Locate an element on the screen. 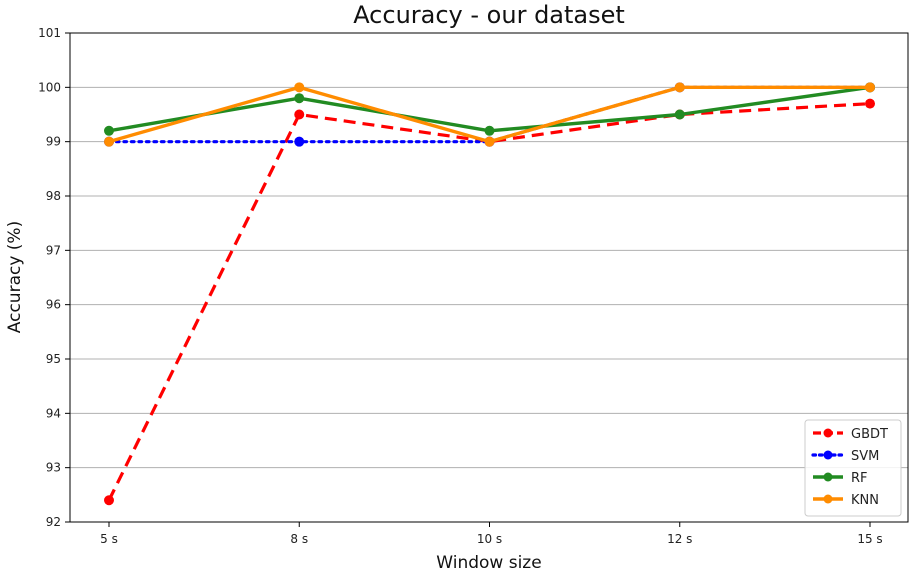 This screenshot has height=578, width=919. legend-label: GBDT is located at coordinates (869, 434).